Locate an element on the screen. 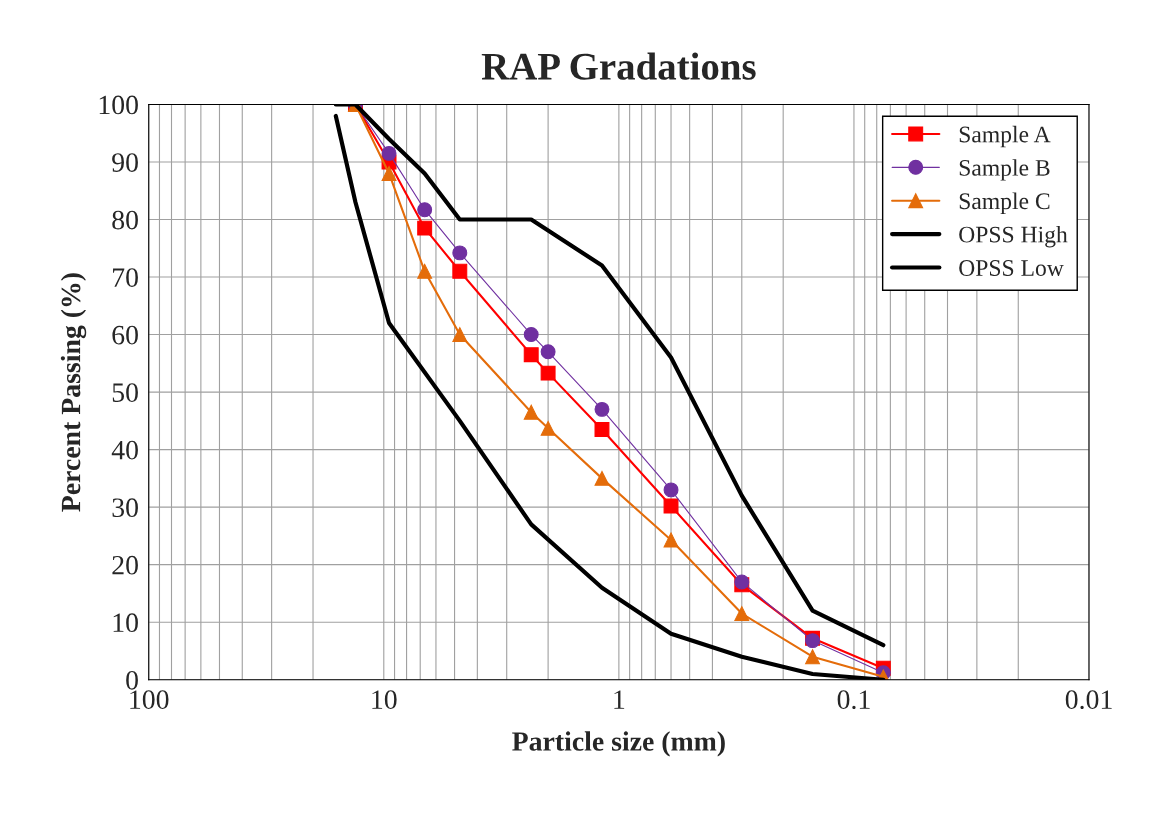  x-tick-label: 1 is located at coordinates (619, 699).